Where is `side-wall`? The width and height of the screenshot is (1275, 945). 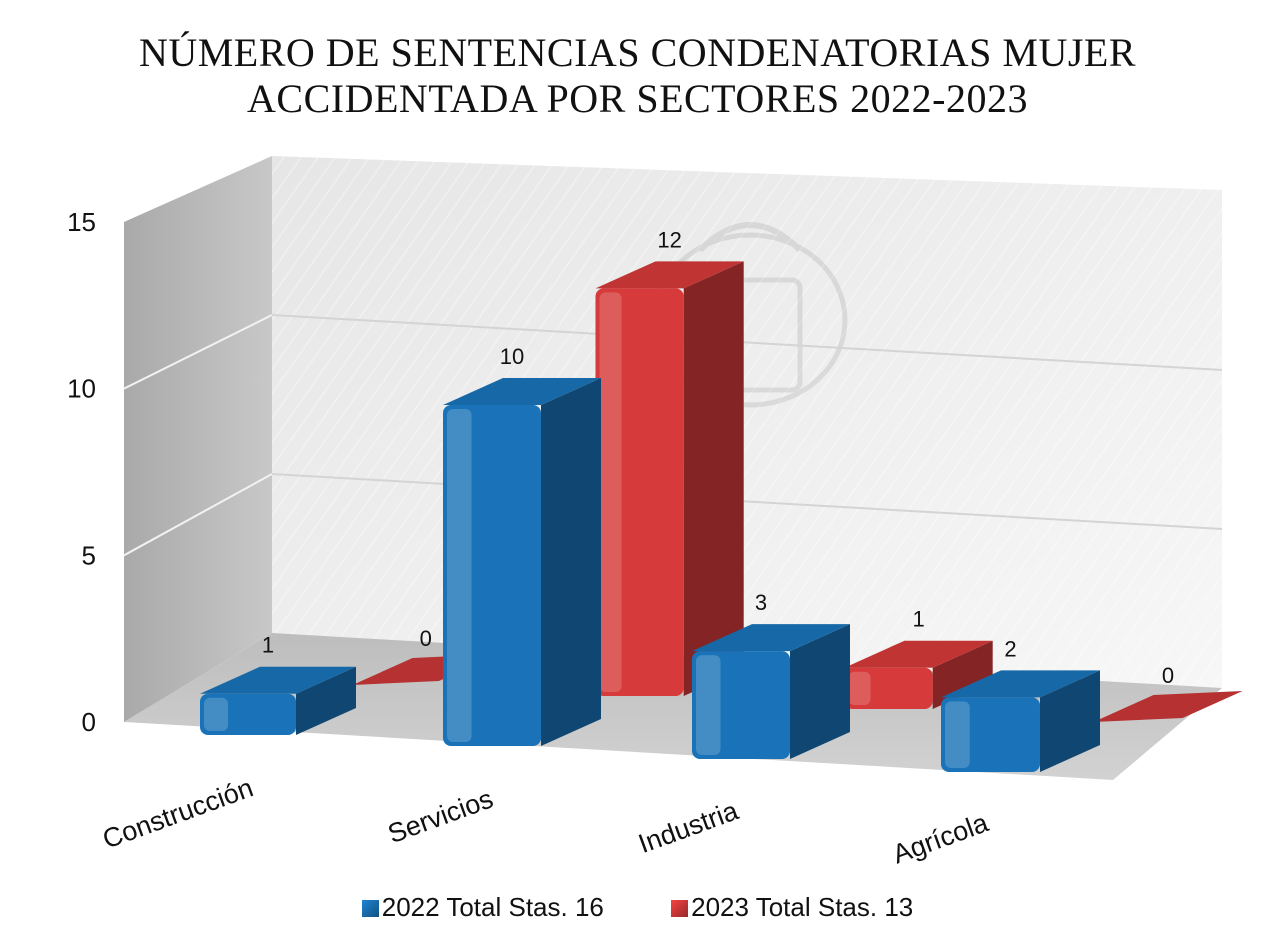
side-wall is located at coordinates (198, 439).